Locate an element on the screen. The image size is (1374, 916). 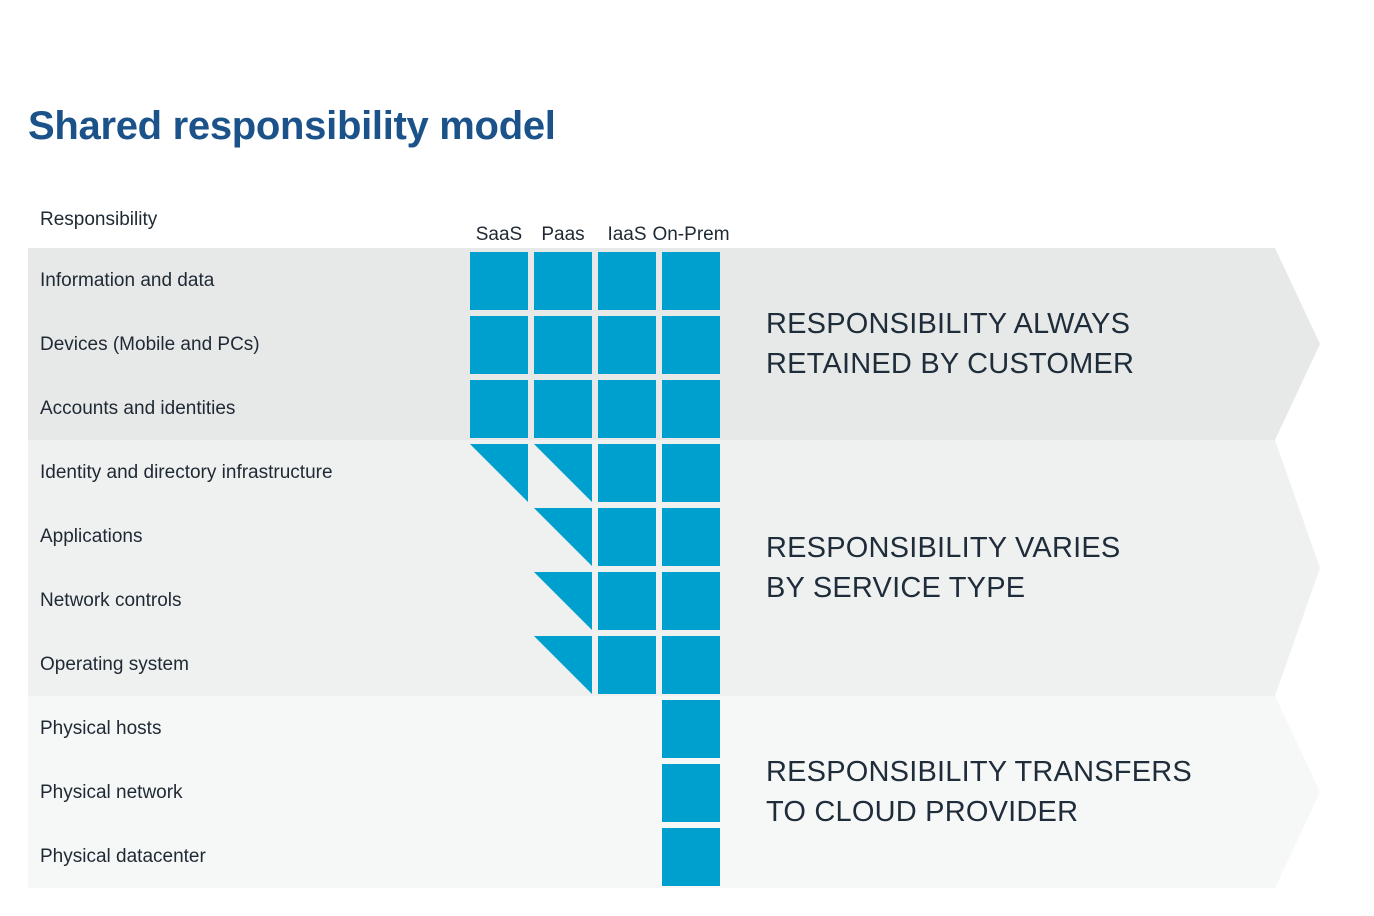
column-header-onprem: On- Prem is located at coordinates (690, 222).